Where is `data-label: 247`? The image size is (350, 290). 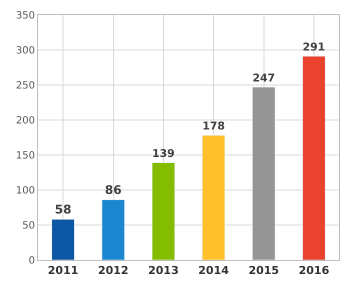 data-label: 247 is located at coordinates (264, 77).